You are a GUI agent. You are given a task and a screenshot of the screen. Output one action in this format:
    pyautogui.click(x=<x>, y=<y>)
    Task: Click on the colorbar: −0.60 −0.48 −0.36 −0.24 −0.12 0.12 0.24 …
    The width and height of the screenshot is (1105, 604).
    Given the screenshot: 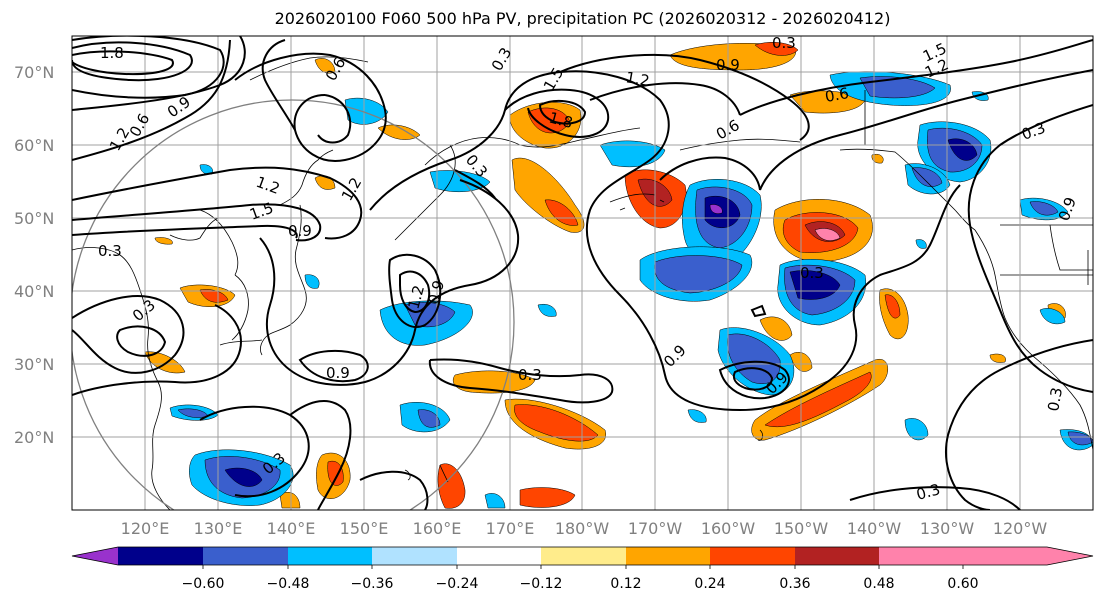 What is the action you would take?
    pyautogui.click(x=582, y=569)
    